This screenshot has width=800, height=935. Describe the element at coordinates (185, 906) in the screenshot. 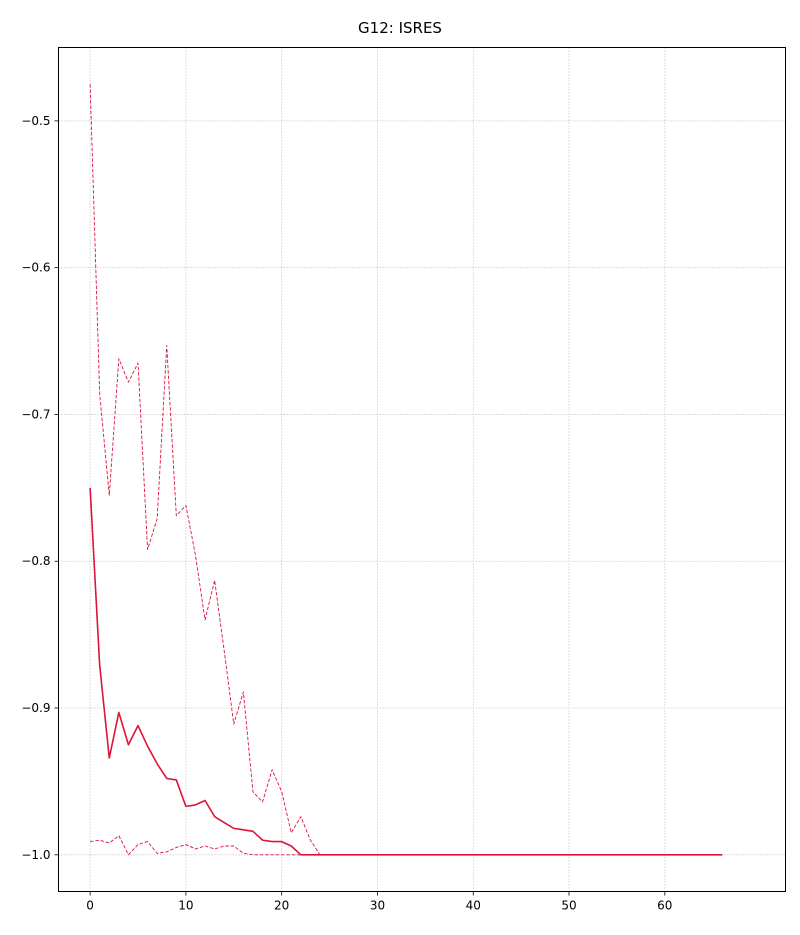

I see `x-tick-label: 10` at that location.